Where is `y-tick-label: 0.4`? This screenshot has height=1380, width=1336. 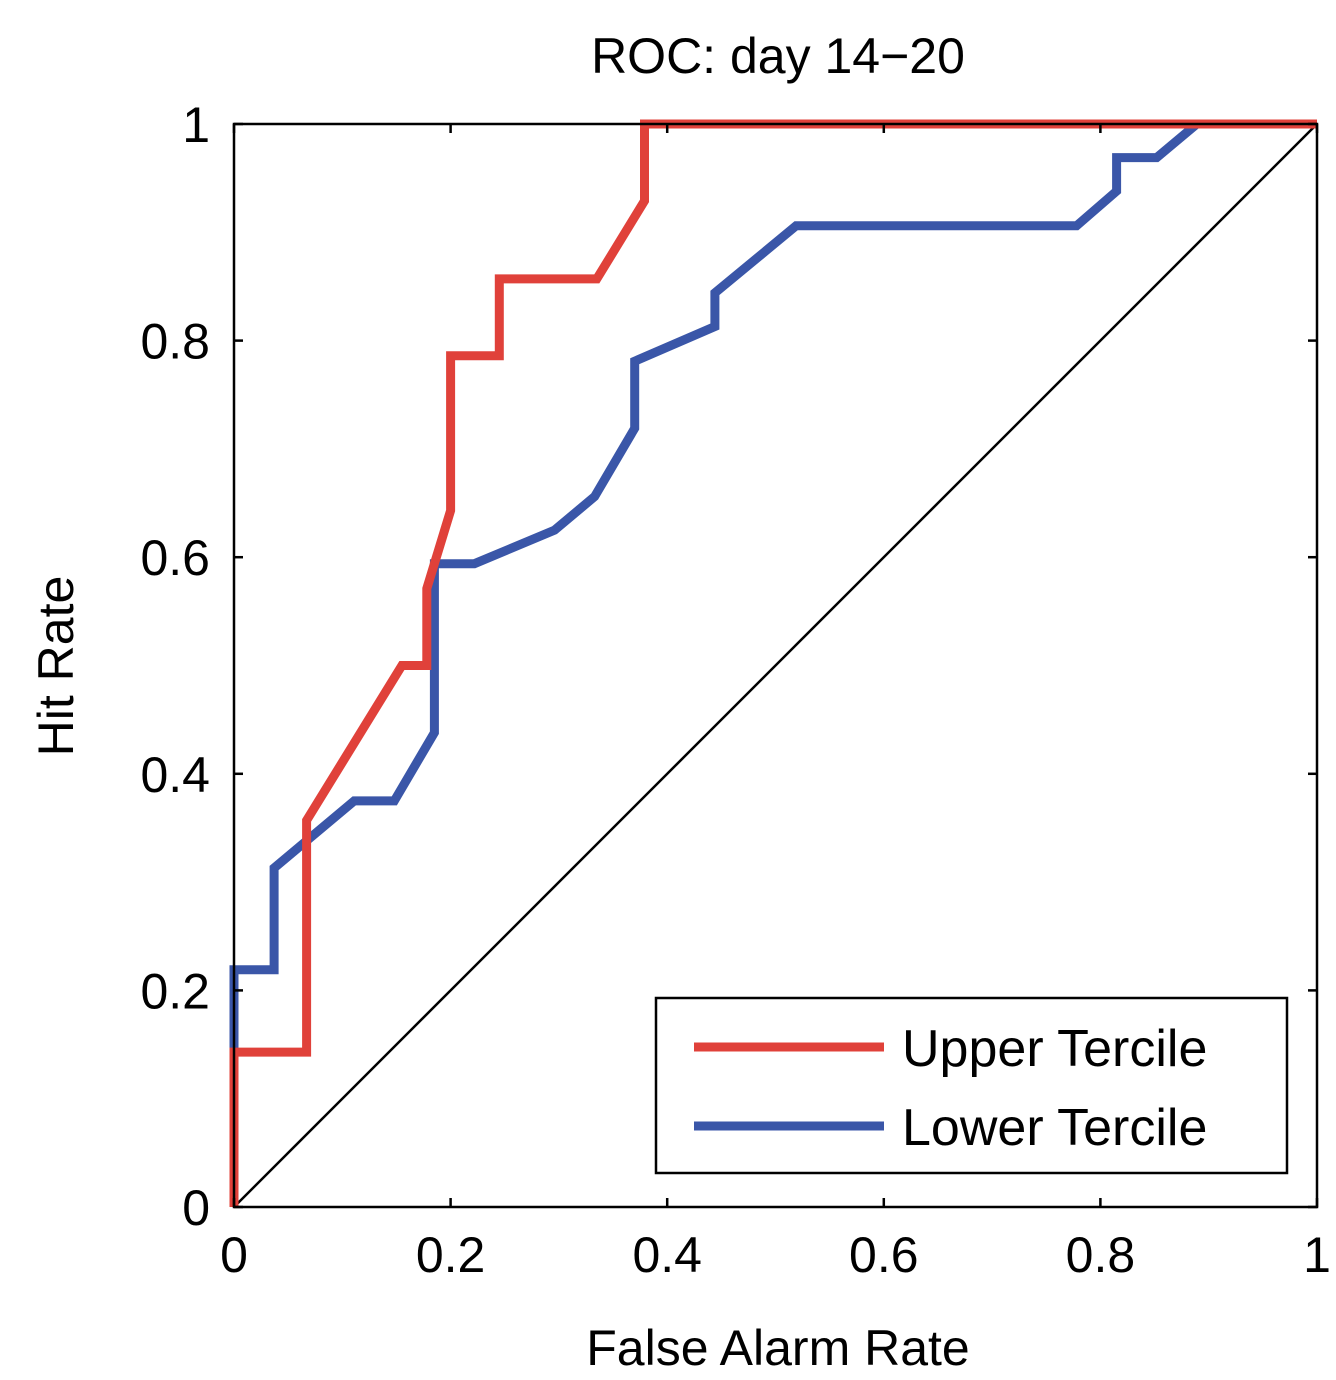
y-tick-label: 0.4 is located at coordinates (175, 775).